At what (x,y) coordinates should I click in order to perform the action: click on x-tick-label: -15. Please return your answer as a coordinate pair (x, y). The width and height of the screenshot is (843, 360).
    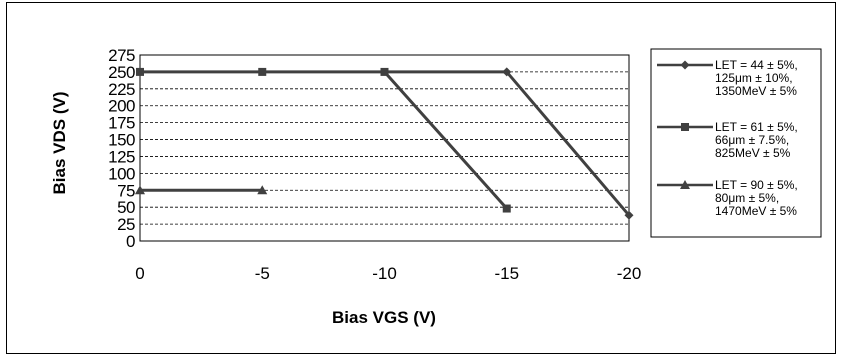
    Looking at the image, I should click on (506, 273).